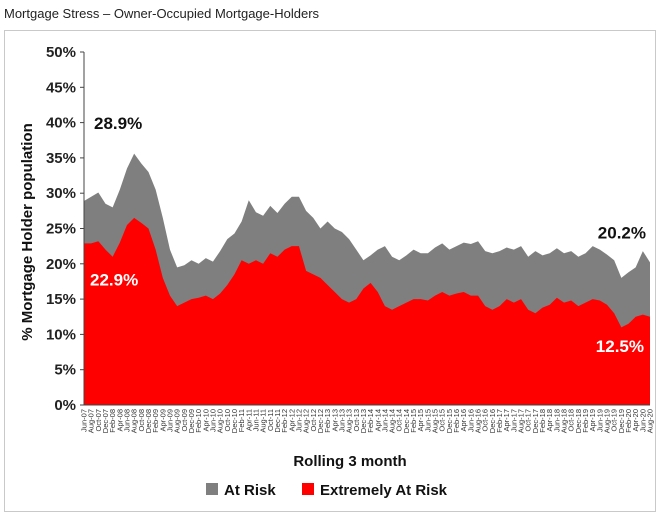 Image resolution: width=660 pixels, height=516 pixels. What do you see at coordinates (105, 421) in the screenshot?
I see `x-tick-label: Dec-07` at bounding box center [105, 421].